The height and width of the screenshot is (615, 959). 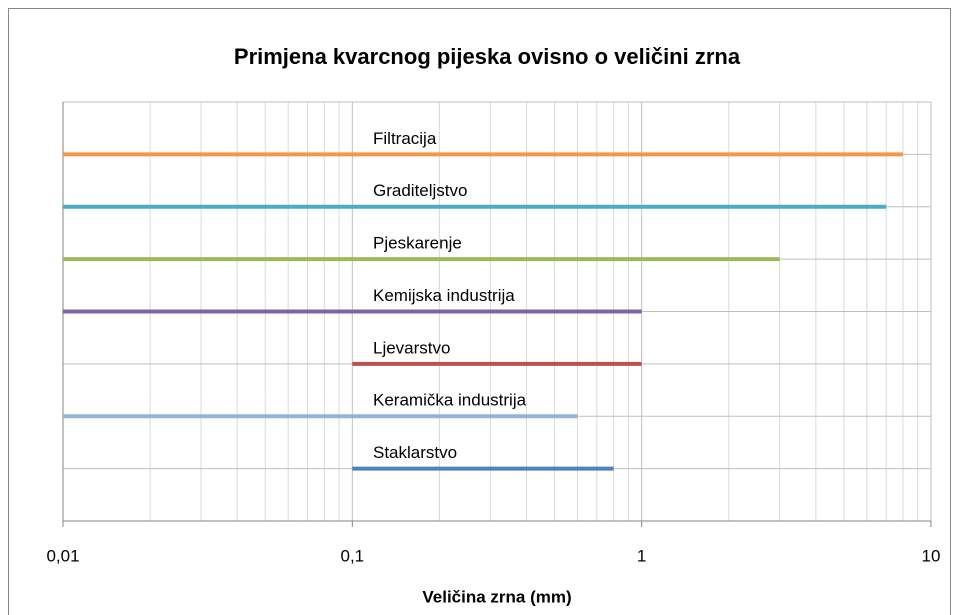 I want to click on series-label: Filtracija, so click(x=405, y=138).